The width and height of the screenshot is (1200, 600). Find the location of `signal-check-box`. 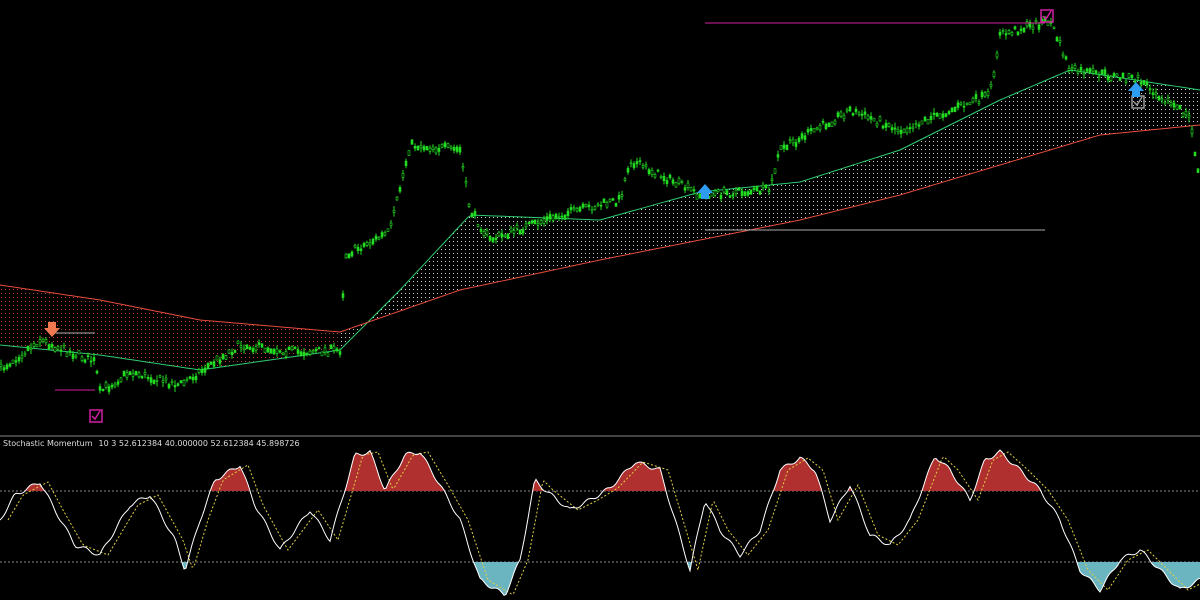

signal-check-box is located at coordinates (96, 416).